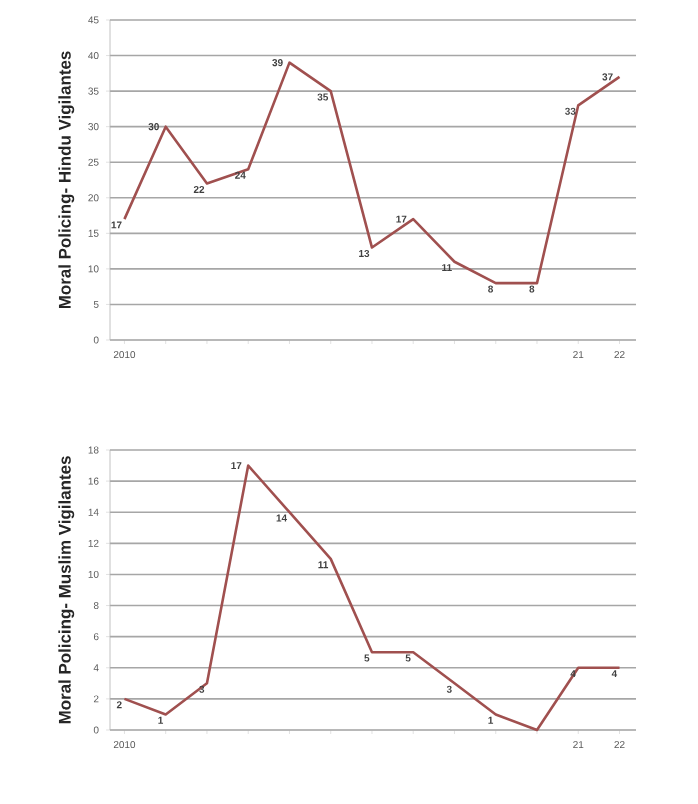 The image size is (698, 804). I want to click on y-axis-title: Moral Policing- Muslim Vigilantes, so click(66, 590).